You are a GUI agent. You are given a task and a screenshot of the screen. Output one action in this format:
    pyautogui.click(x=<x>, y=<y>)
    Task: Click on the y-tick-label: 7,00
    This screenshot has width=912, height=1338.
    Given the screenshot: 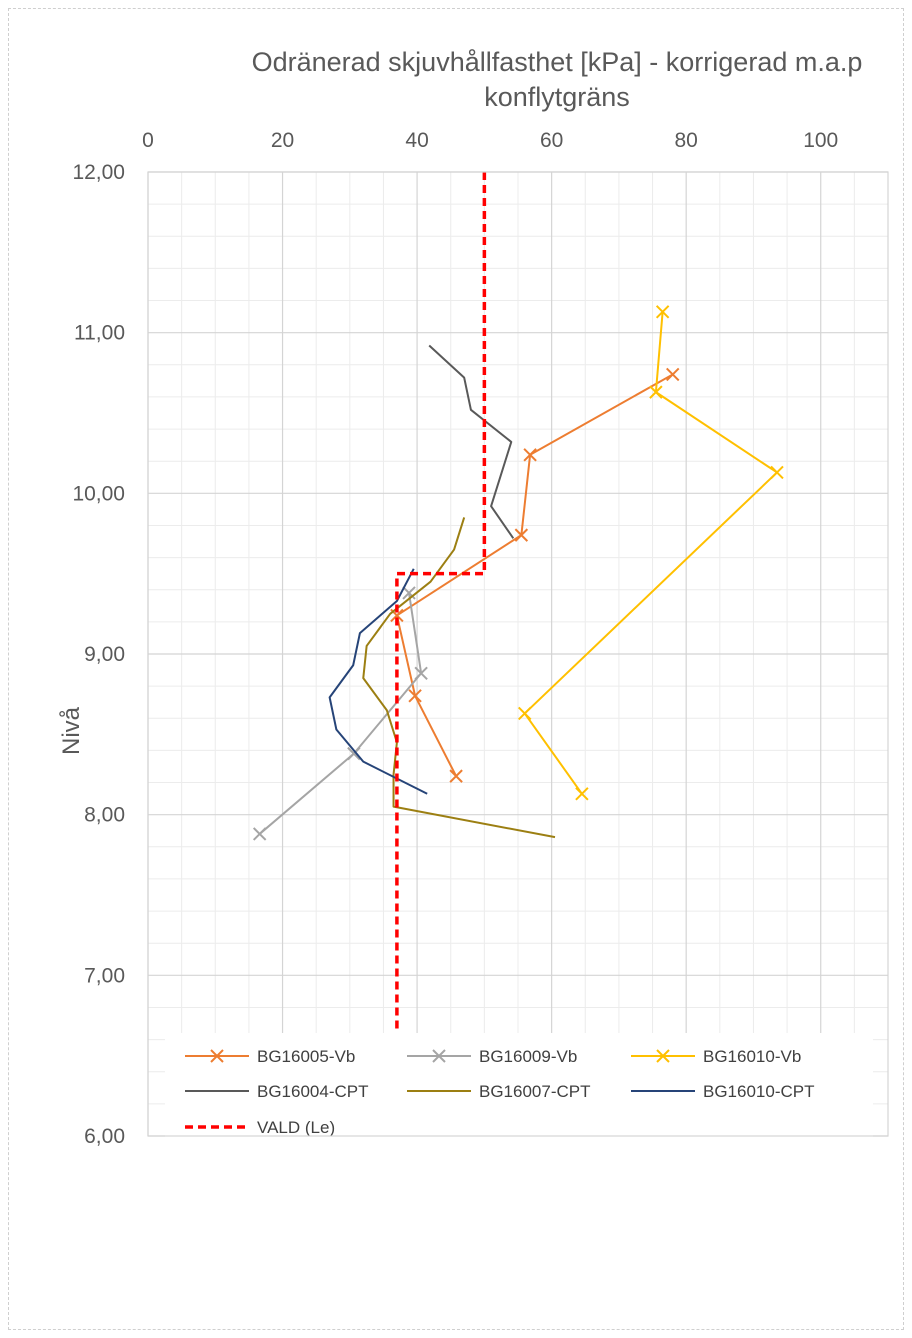 What is the action you would take?
    pyautogui.click(x=104, y=975)
    